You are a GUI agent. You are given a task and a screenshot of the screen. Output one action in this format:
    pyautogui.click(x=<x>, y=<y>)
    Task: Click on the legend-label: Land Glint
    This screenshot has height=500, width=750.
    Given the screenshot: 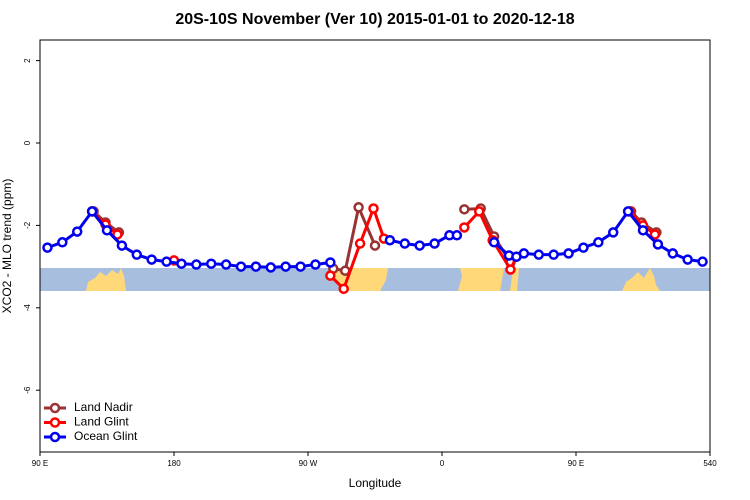 What is the action you would take?
    pyautogui.click(x=101, y=422)
    